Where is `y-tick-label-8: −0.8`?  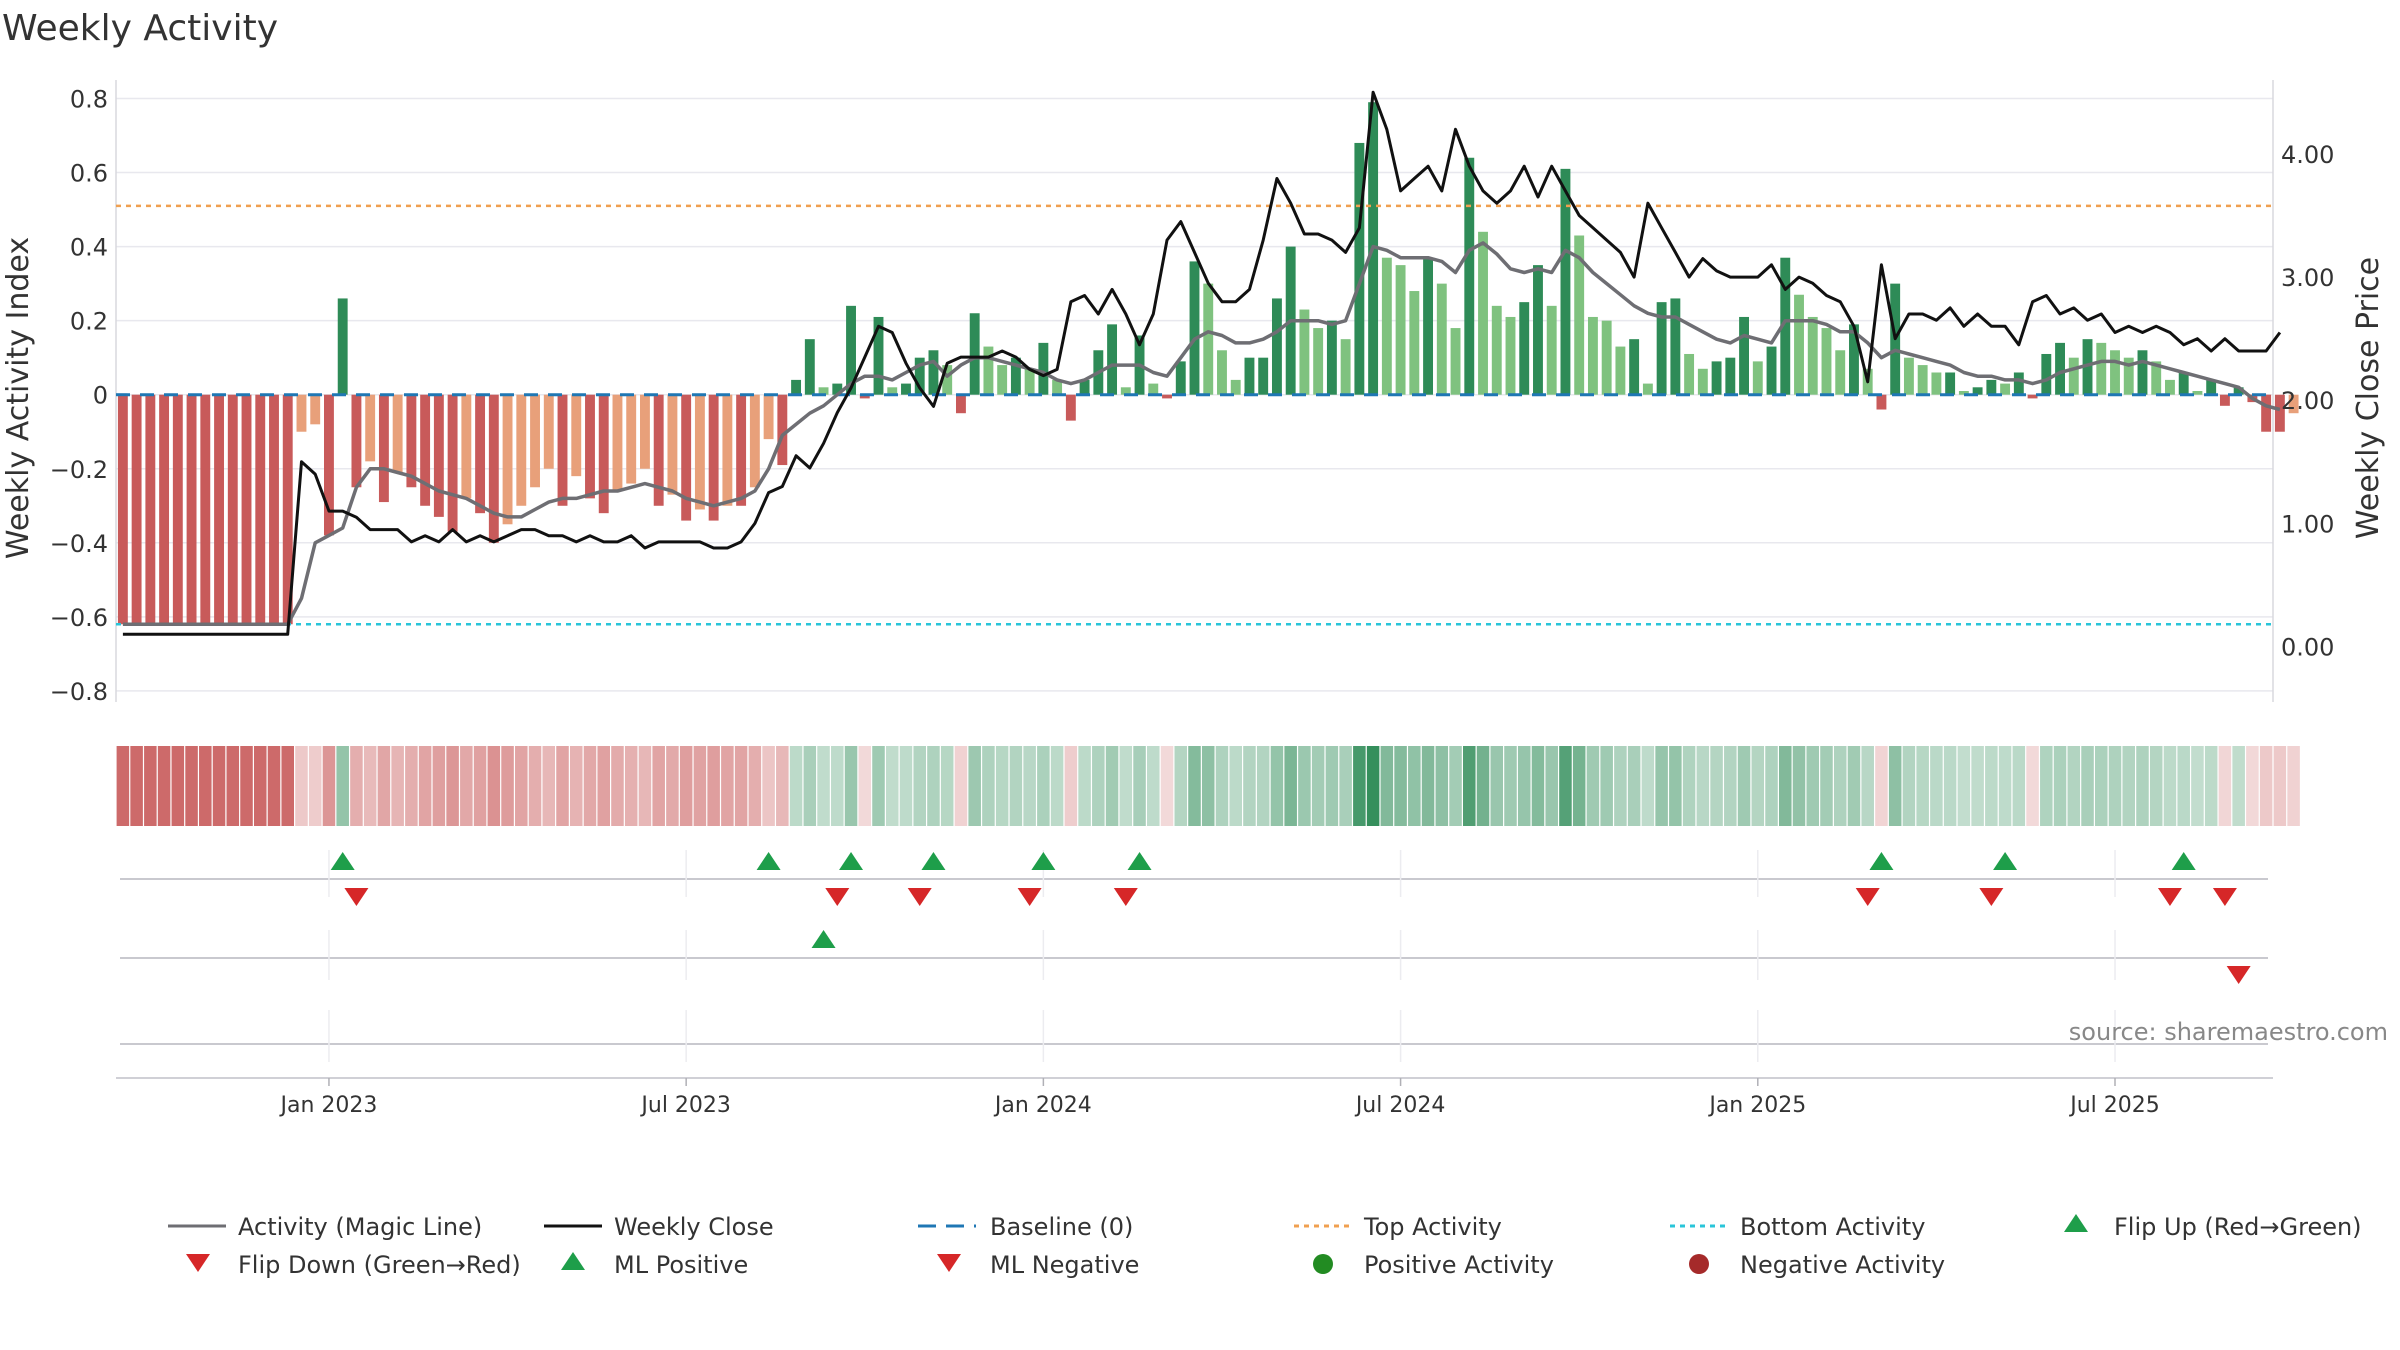 y-tick-label-8: −0.8 is located at coordinates (79, 692).